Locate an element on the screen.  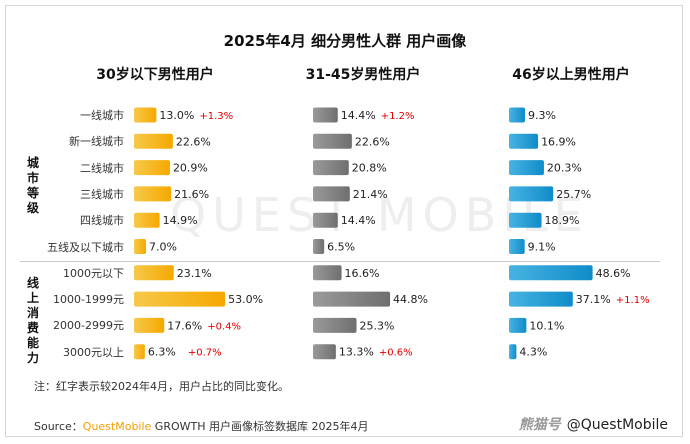
bar-value-label: 17.6% is located at coordinates (184, 325).